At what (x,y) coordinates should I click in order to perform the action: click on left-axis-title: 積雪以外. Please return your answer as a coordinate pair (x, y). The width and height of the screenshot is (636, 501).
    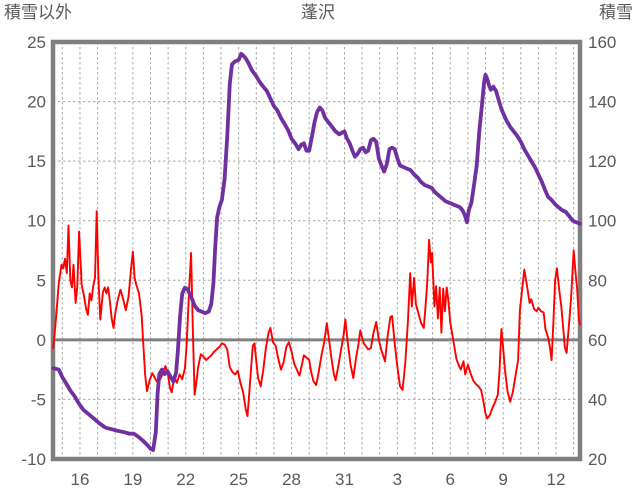
    Looking at the image, I should click on (38, 12).